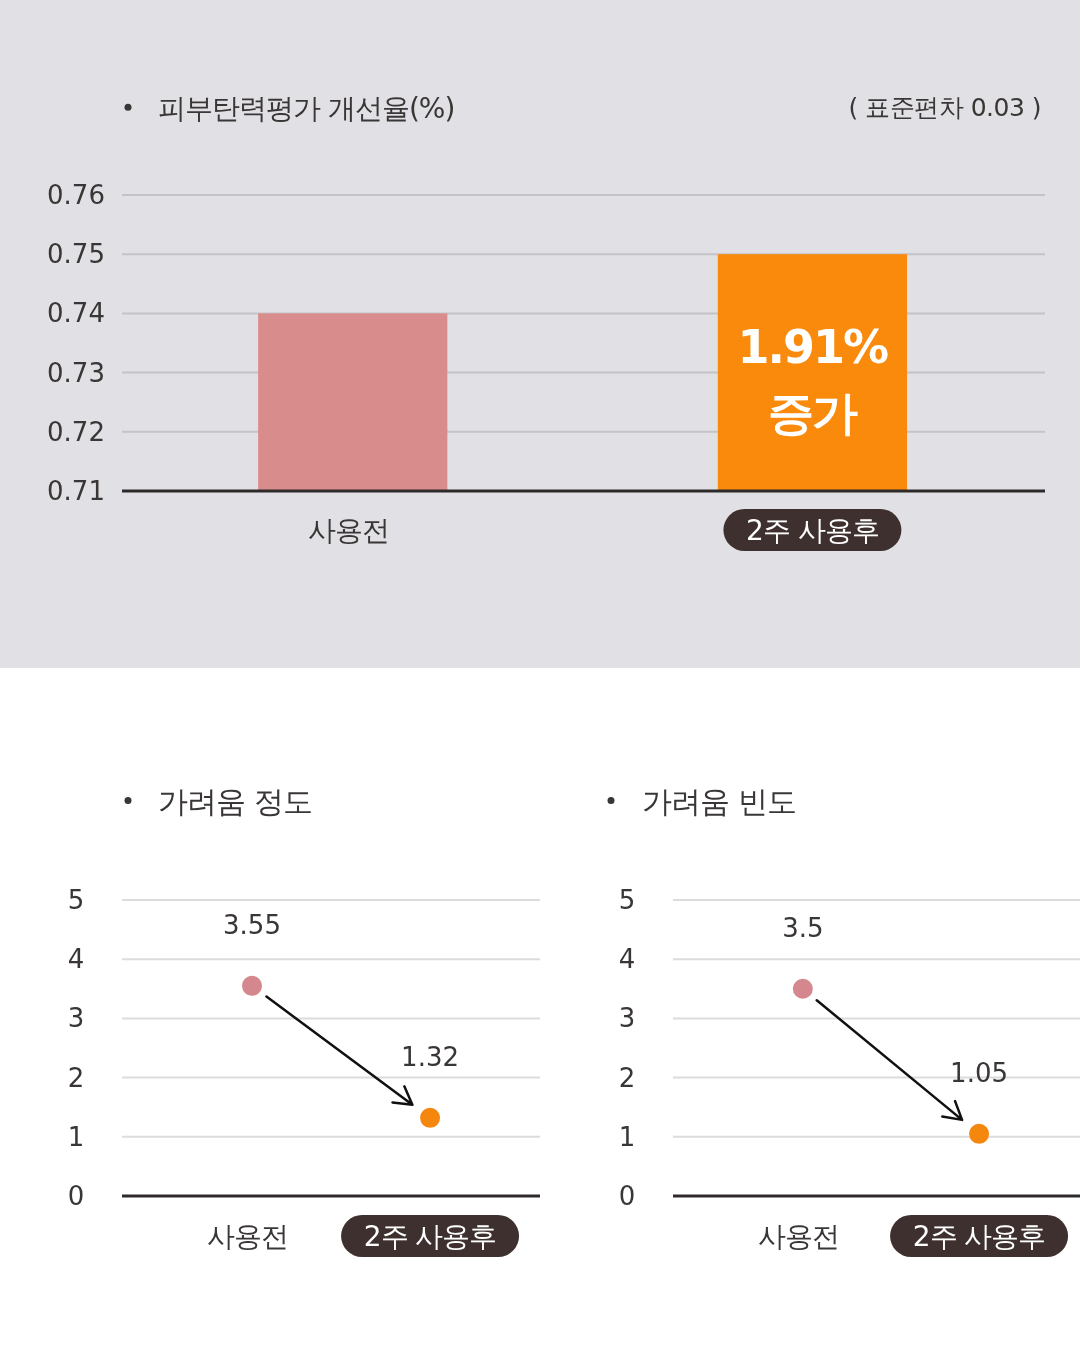  What do you see at coordinates (235, 801) in the screenshot?
I see `chart-title: 가려움 정도` at bounding box center [235, 801].